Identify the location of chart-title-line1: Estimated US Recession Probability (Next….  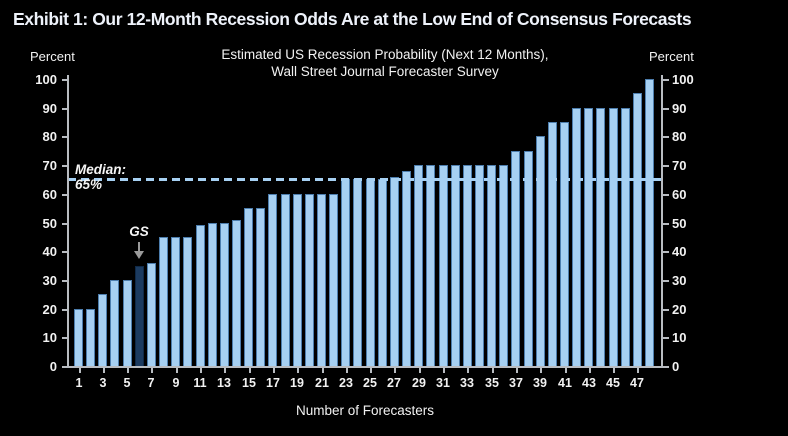
(385, 54).